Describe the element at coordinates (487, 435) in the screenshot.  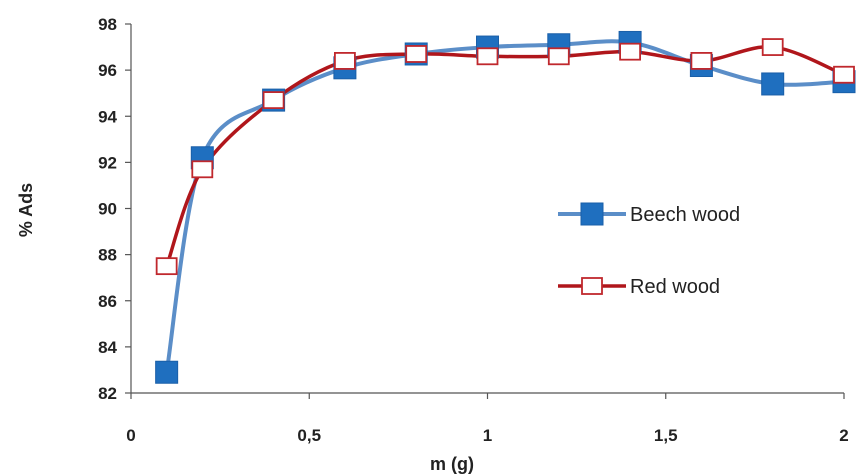
I see `x-tick-label: 1` at that location.